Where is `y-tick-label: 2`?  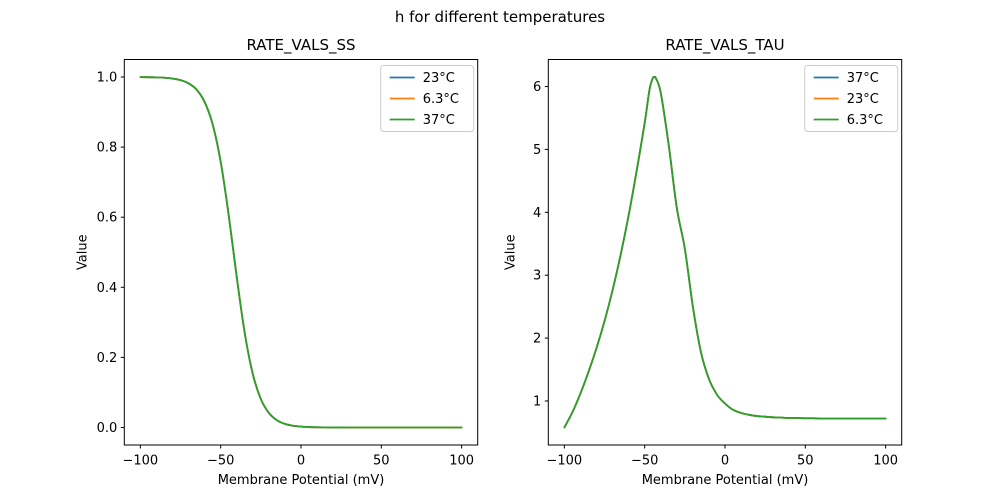
y-tick-label: 2 is located at coordinates (537, 339).